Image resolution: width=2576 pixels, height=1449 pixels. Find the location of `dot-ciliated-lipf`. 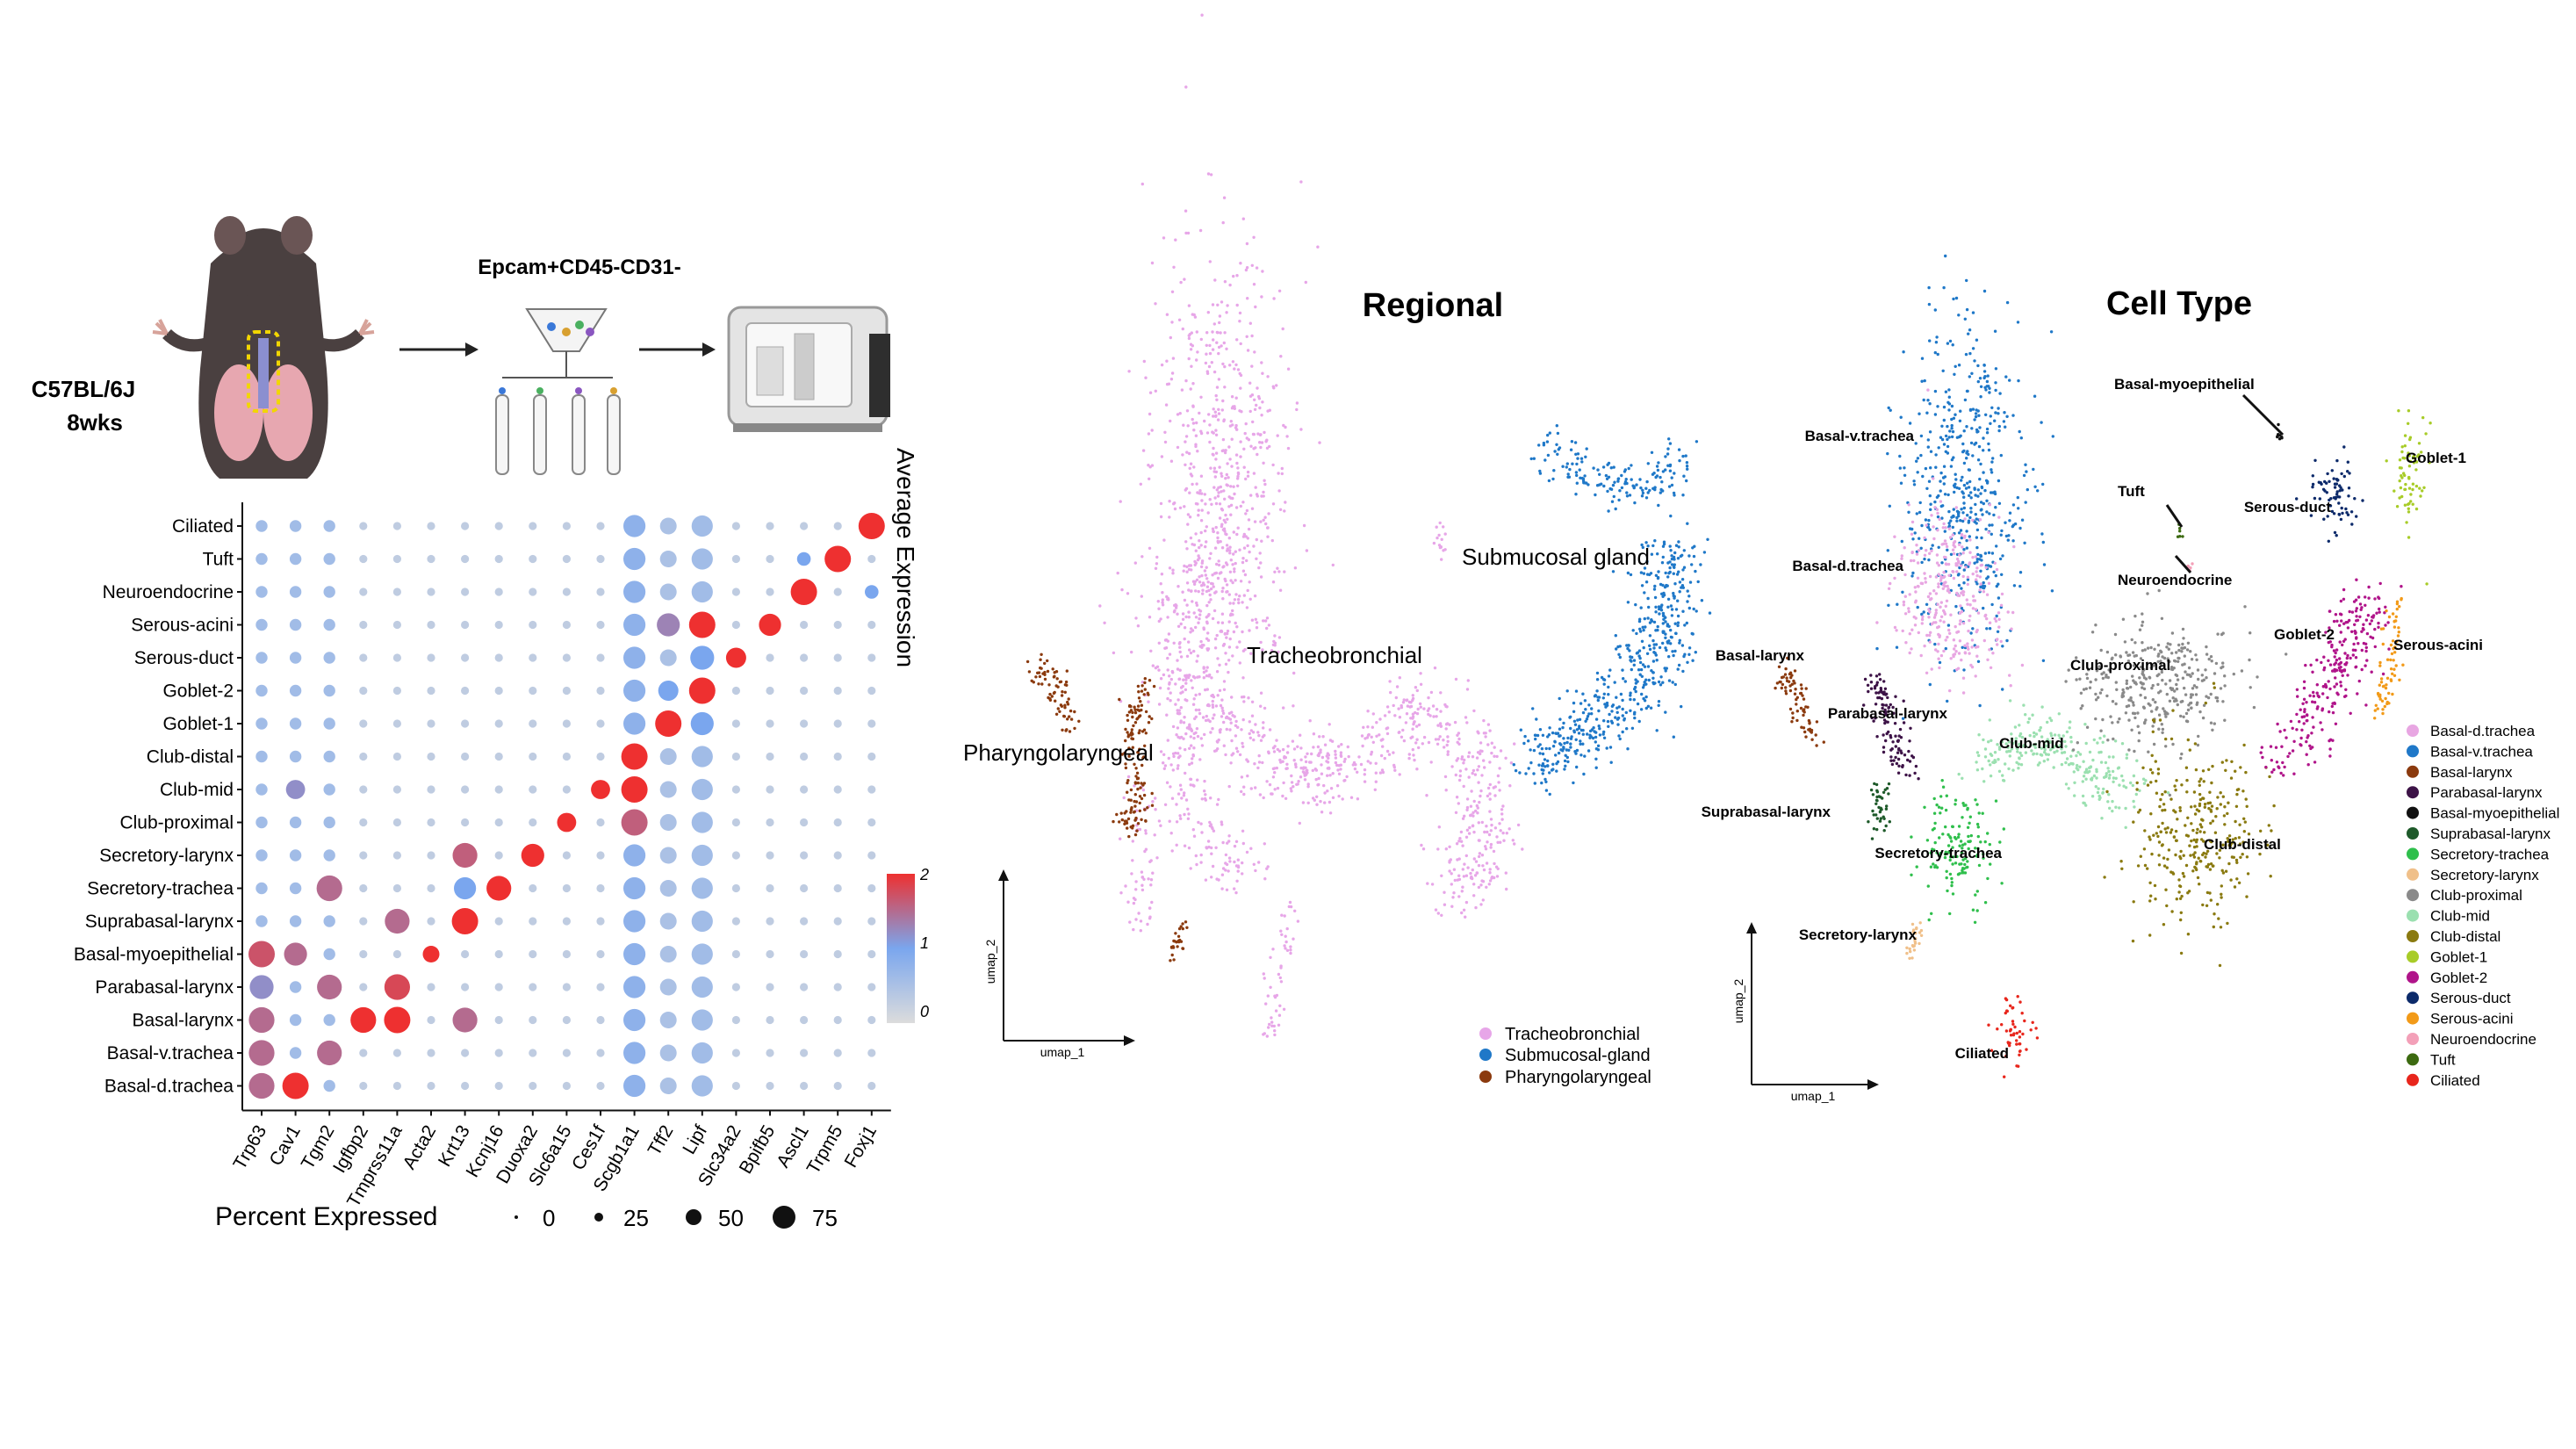

dot-ciliated-lipf is located at coordinates (702, 526).